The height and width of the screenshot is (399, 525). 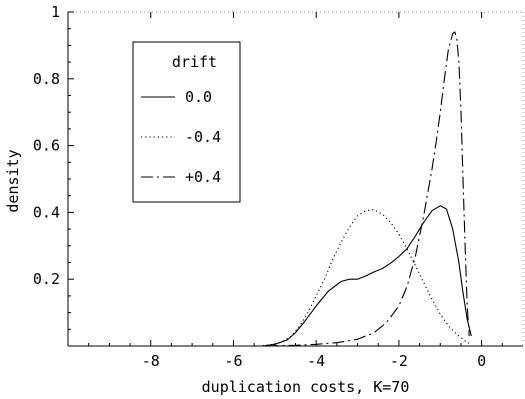 I want to click on legend-label: +0.4, so click(x=203, y=177).